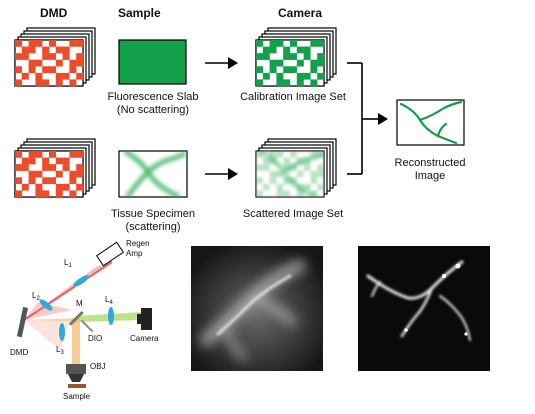 Image resolution: width=535 pixels, height=414 pixels. I want to click on lens-l1-letter: L, so click(66, 262).